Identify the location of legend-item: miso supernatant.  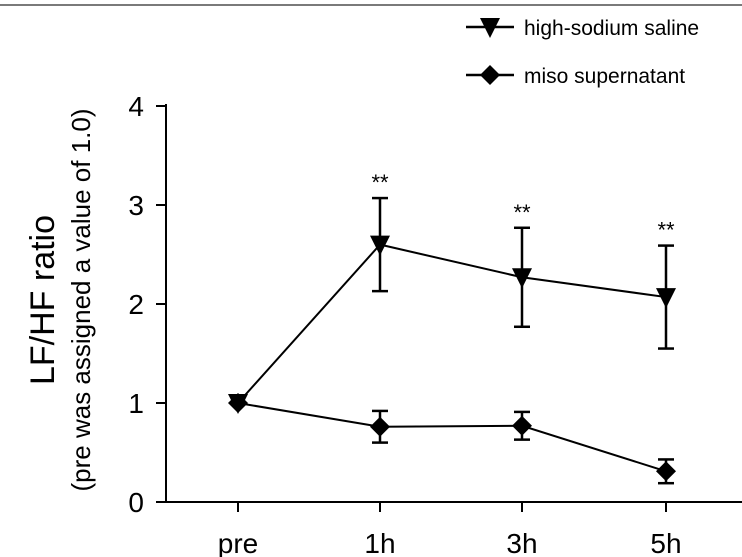
(575, 76).